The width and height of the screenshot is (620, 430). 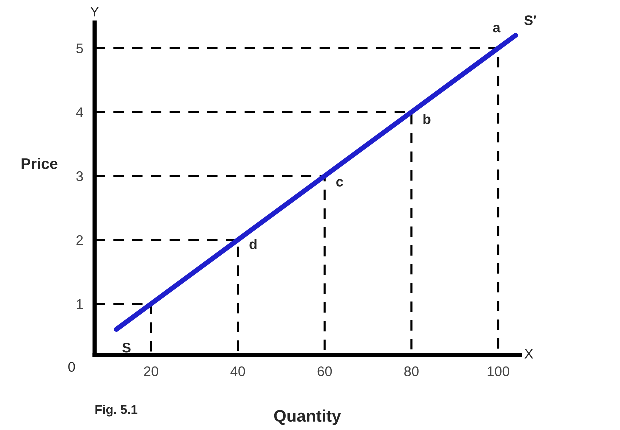 I want to click on annotation: S′, so click(x=530, y=21).